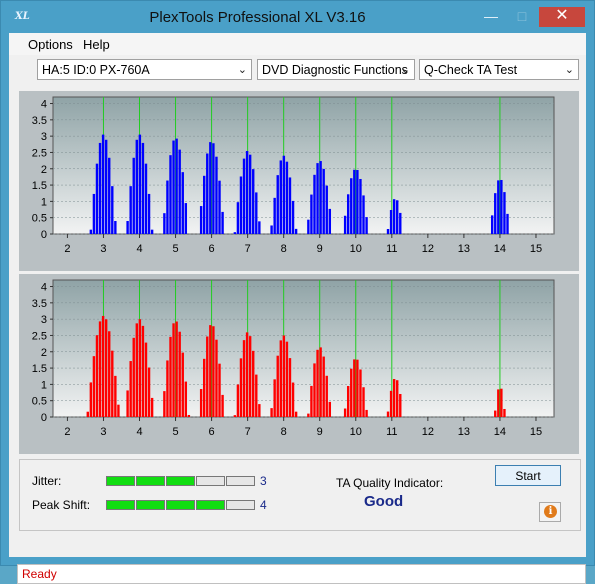  I want to click on info-button: i, so click(550, 512).